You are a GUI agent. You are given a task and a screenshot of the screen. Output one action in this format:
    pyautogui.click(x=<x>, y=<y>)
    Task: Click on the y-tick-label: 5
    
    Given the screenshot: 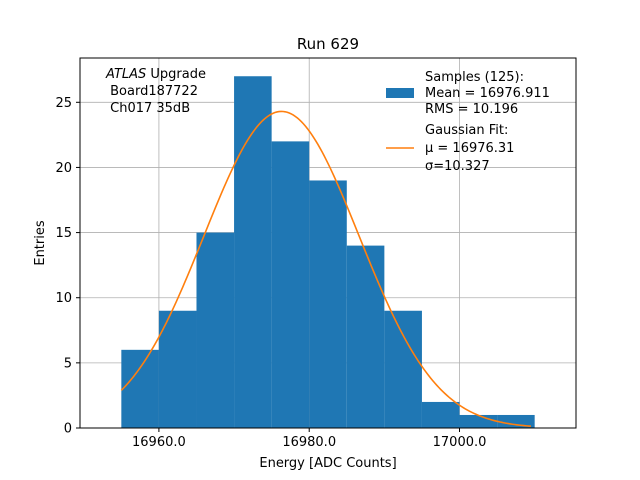 What is the action you would take?
    pyautogui.click(x=68, y=363)
    